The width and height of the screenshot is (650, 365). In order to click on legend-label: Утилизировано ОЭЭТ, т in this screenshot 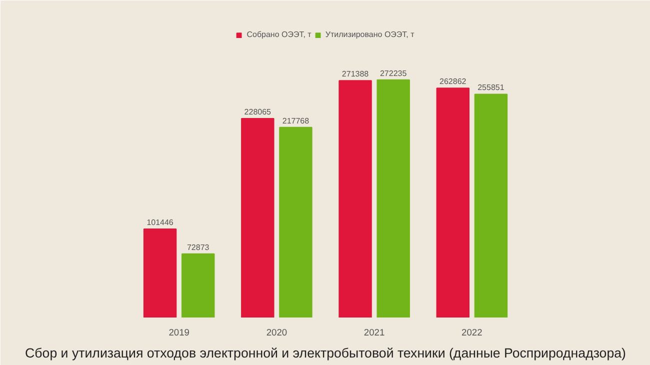, I will do `click(369, 34)`.